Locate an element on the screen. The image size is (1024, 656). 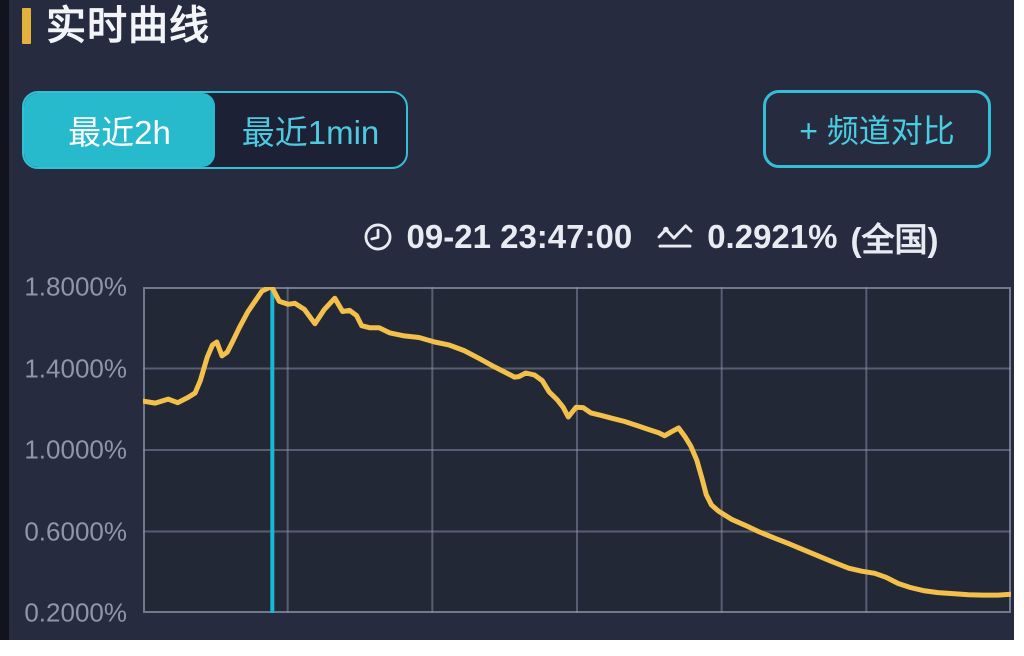
y-axis-labels: 1.8000% 1.4000% 1.0000% 0.6000% 0.2000% is located at coordinates (63, 450).